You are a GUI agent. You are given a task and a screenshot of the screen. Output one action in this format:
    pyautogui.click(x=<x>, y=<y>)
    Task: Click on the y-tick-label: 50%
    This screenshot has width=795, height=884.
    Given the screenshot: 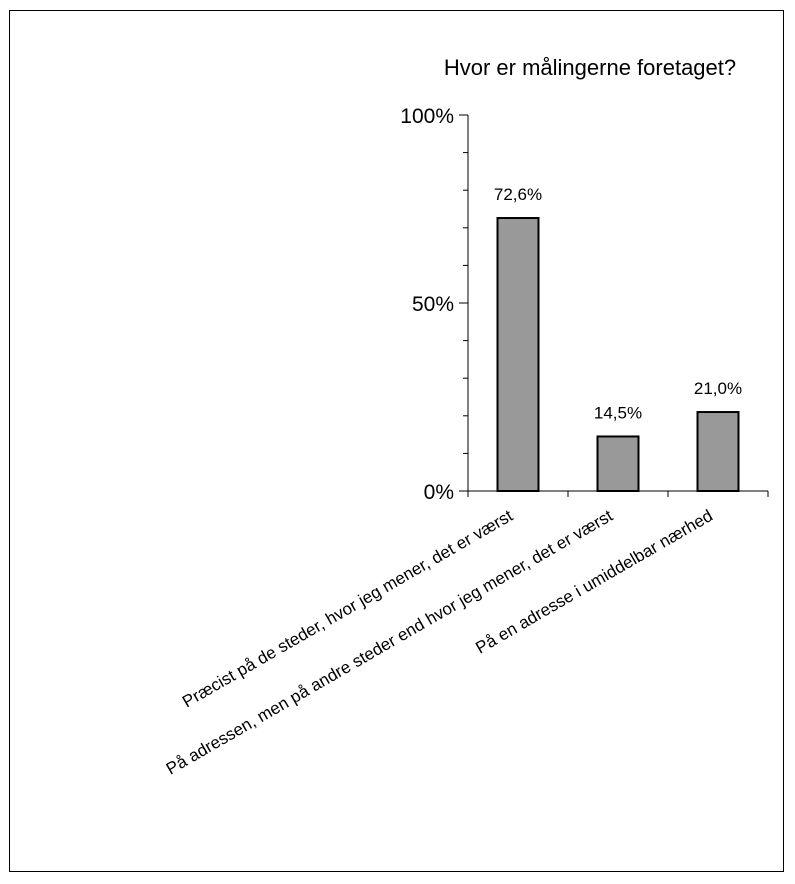 What is the action you would take?
    pyautogui.click(x=433, y=304)
    